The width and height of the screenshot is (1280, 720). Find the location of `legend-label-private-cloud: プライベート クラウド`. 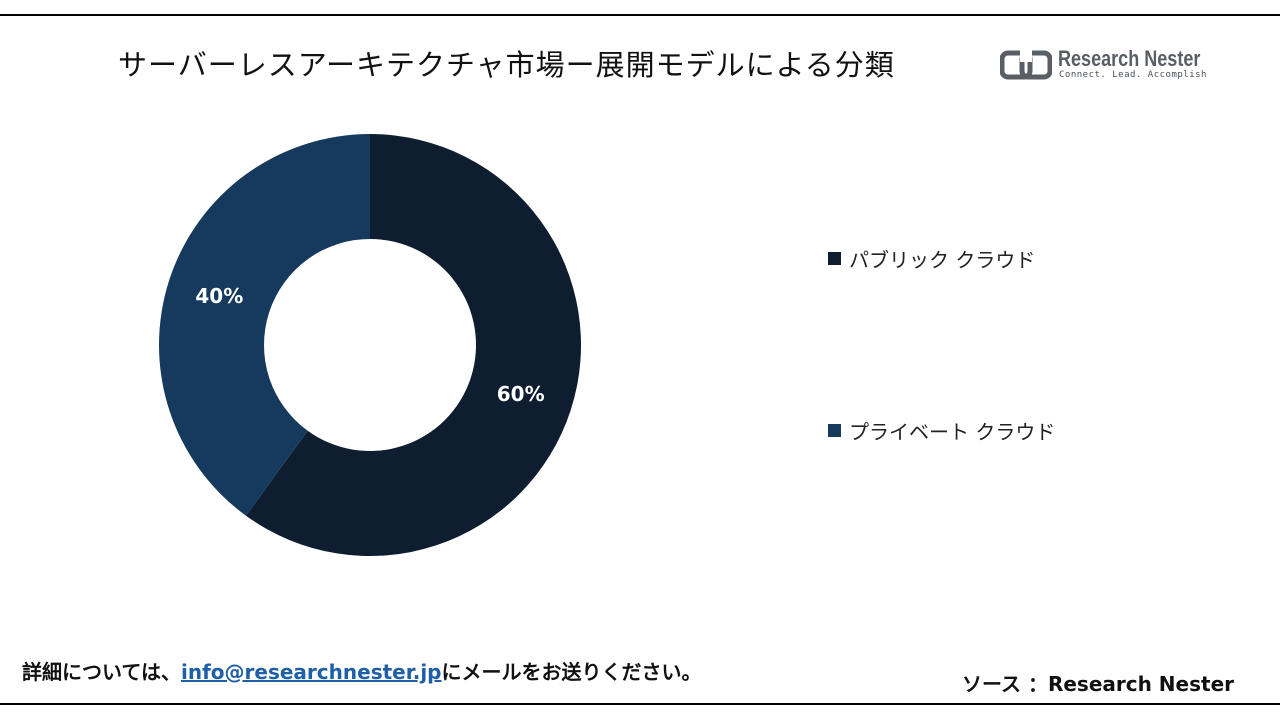

legend-label-private-cloud: プライベート クラウド is located at coordinates (952, 432).